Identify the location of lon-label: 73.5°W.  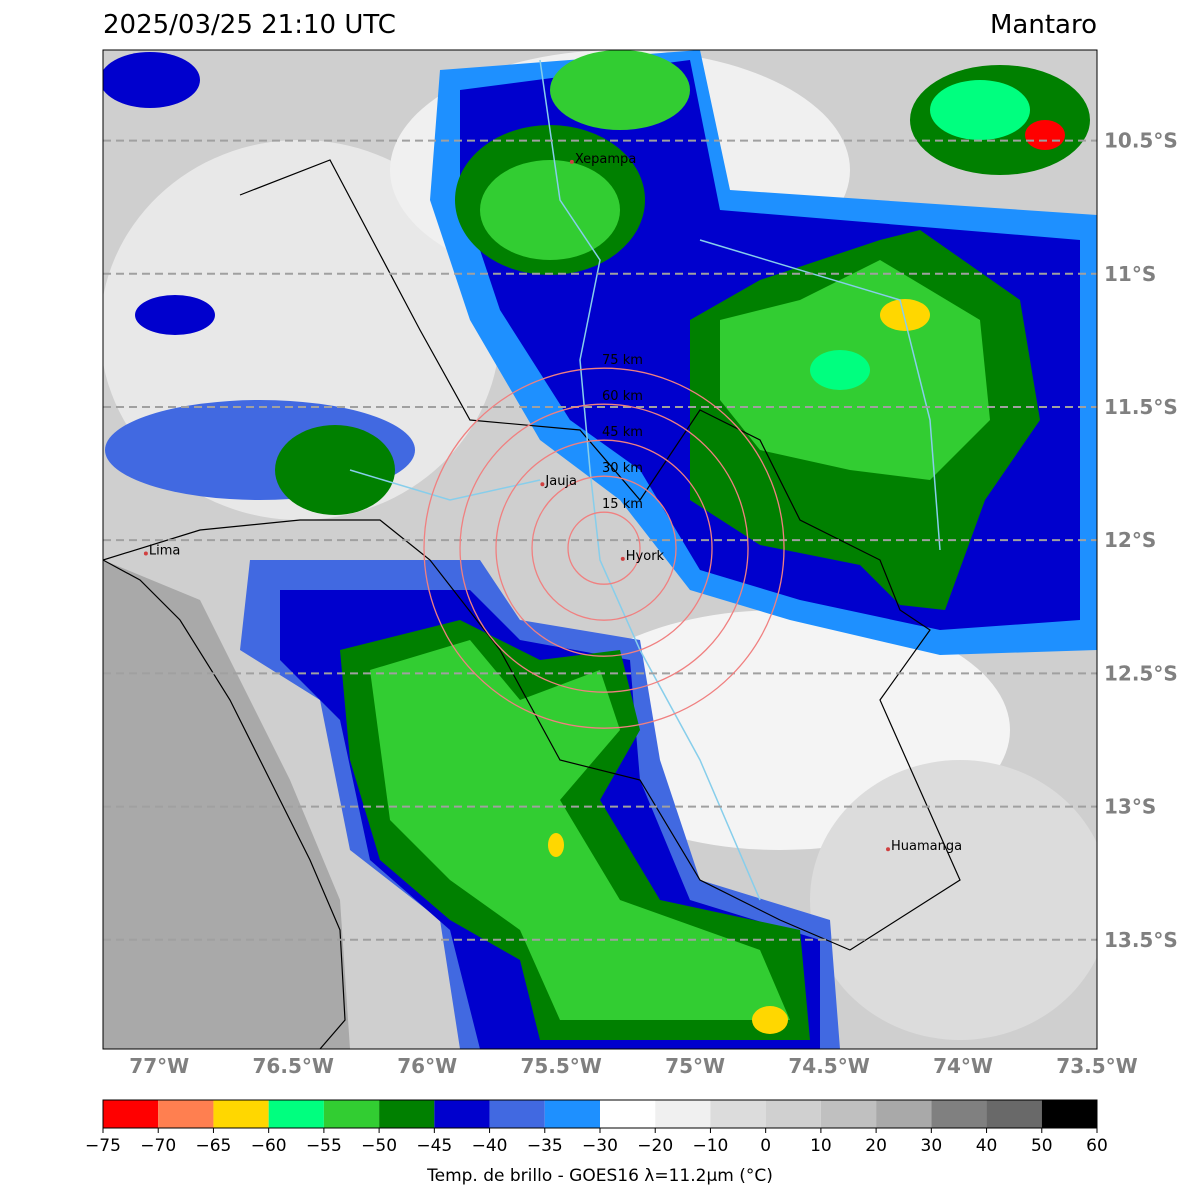
(1096, 1066).